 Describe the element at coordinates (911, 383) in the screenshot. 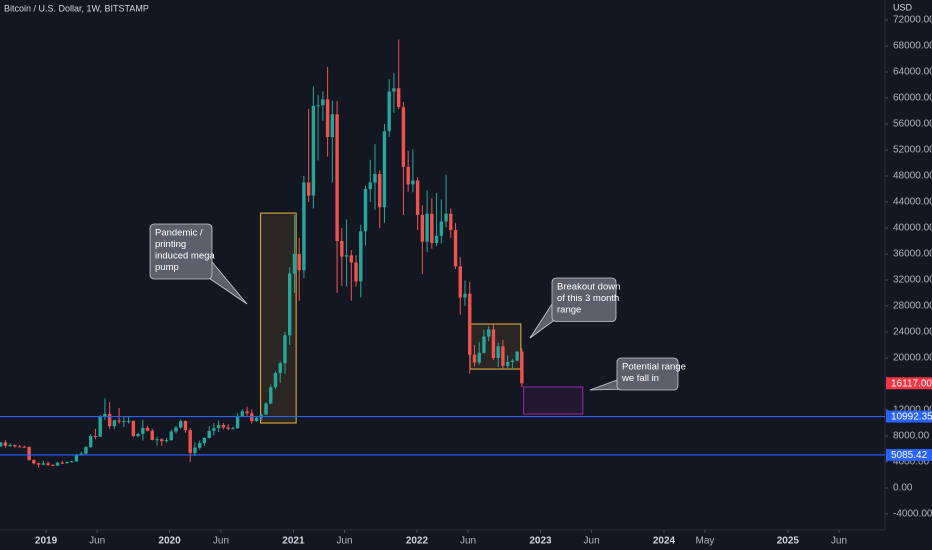

I see `last-price-label: 16117.00` at that location.